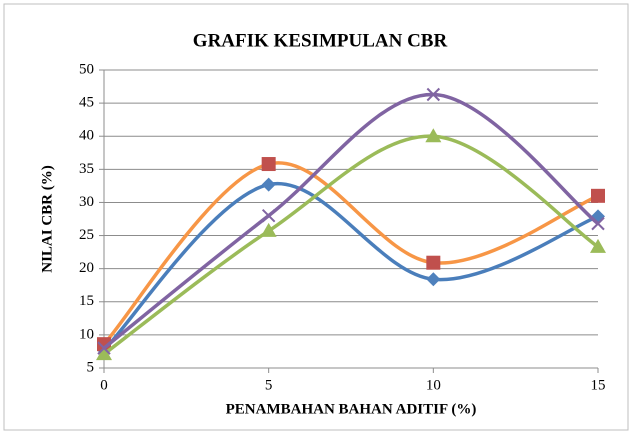 The height and width of the screenshot is (434, 632). What do you see at coordinates (86, 136) in the screenshot?
I see `y-tick-label: 40` at bounding box center [86, 136].